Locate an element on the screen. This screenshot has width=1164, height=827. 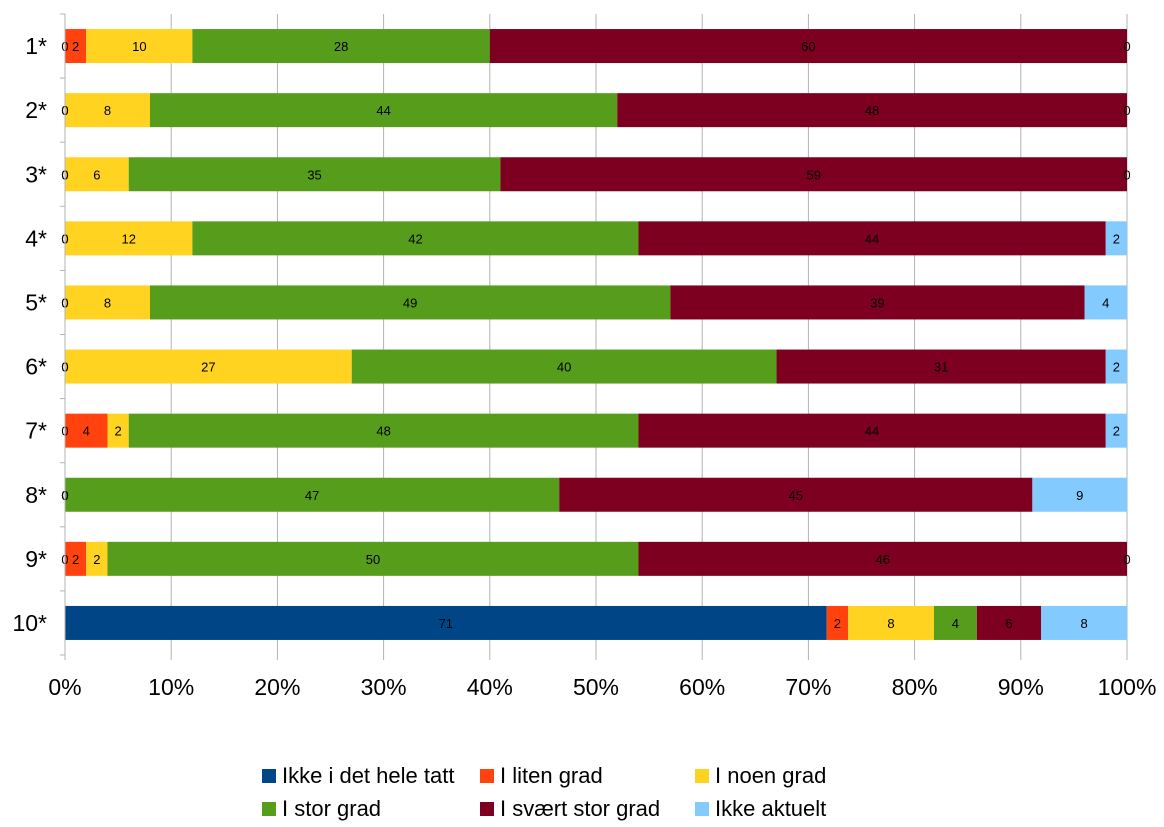
x-tick-label: 70% is located at coordinates (808, 687).